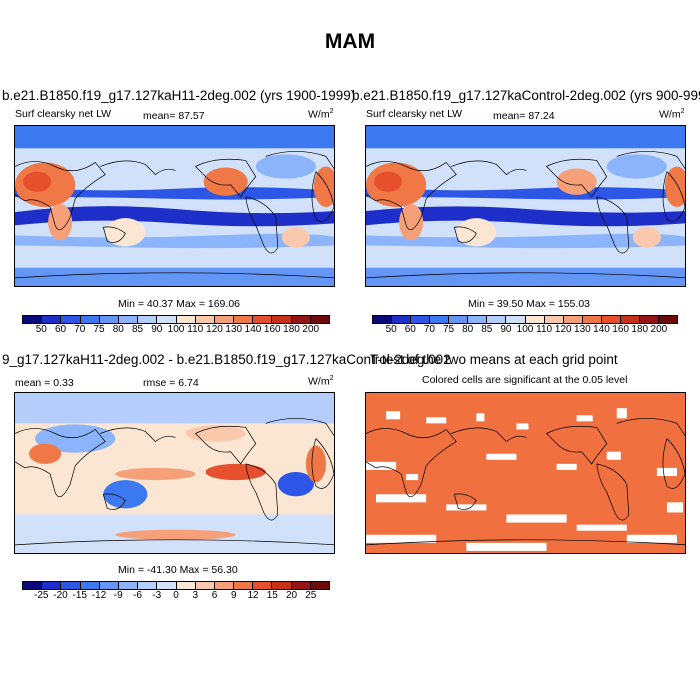 The height and width of the screenshot is (700, 700). I want to click on panel1-coastlines, so click(174, 214).